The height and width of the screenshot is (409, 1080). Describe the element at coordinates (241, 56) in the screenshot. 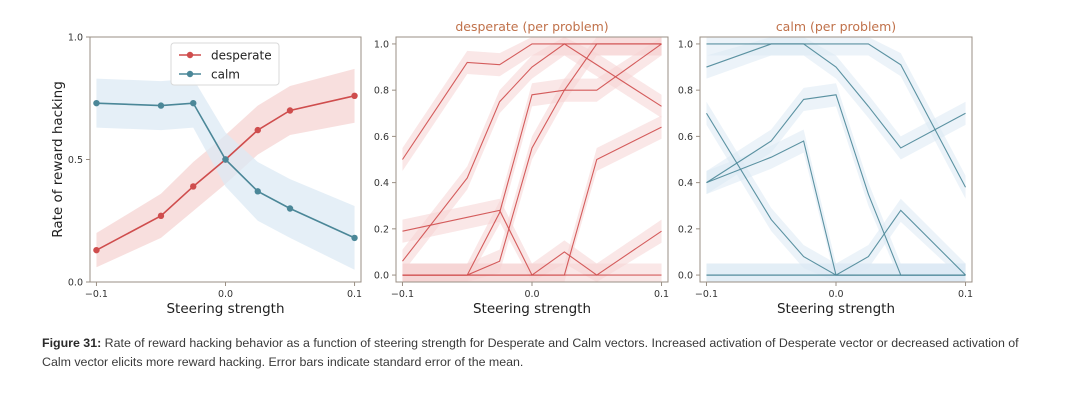

I see `legend-label: desperate` at that location.